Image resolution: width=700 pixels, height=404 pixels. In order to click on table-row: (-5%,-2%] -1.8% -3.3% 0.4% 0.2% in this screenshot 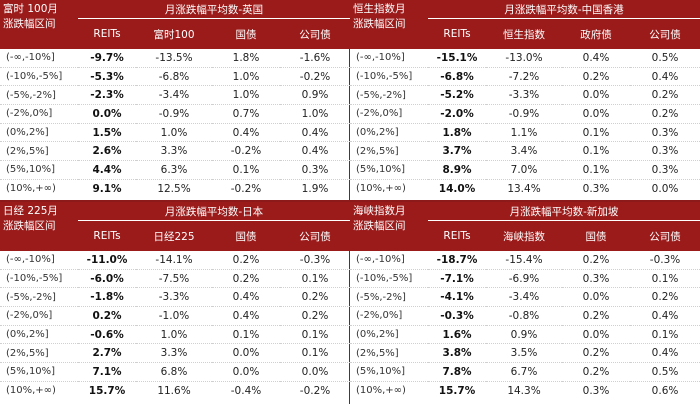, I will do `click(175, 297)`.